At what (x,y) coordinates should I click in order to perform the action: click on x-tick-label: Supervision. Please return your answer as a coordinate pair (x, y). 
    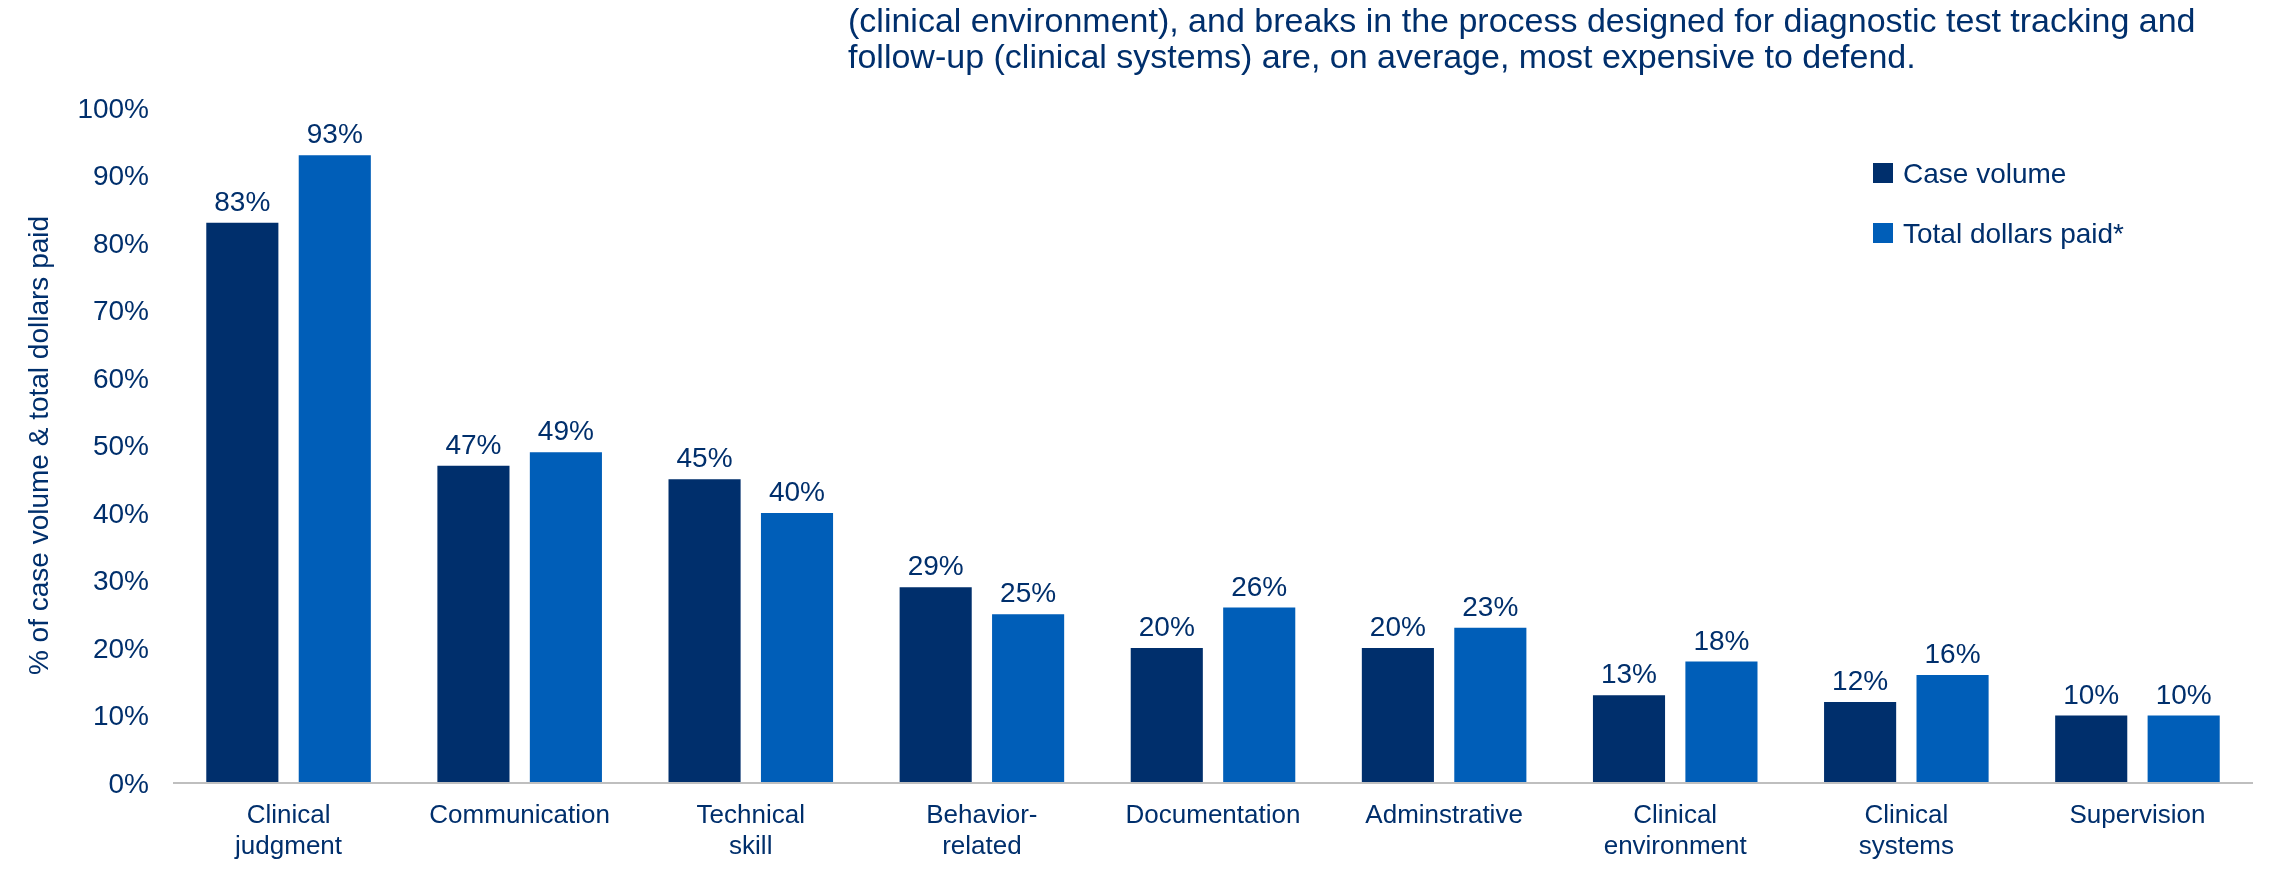
    Looking at the image, I should click on (2137, 814).